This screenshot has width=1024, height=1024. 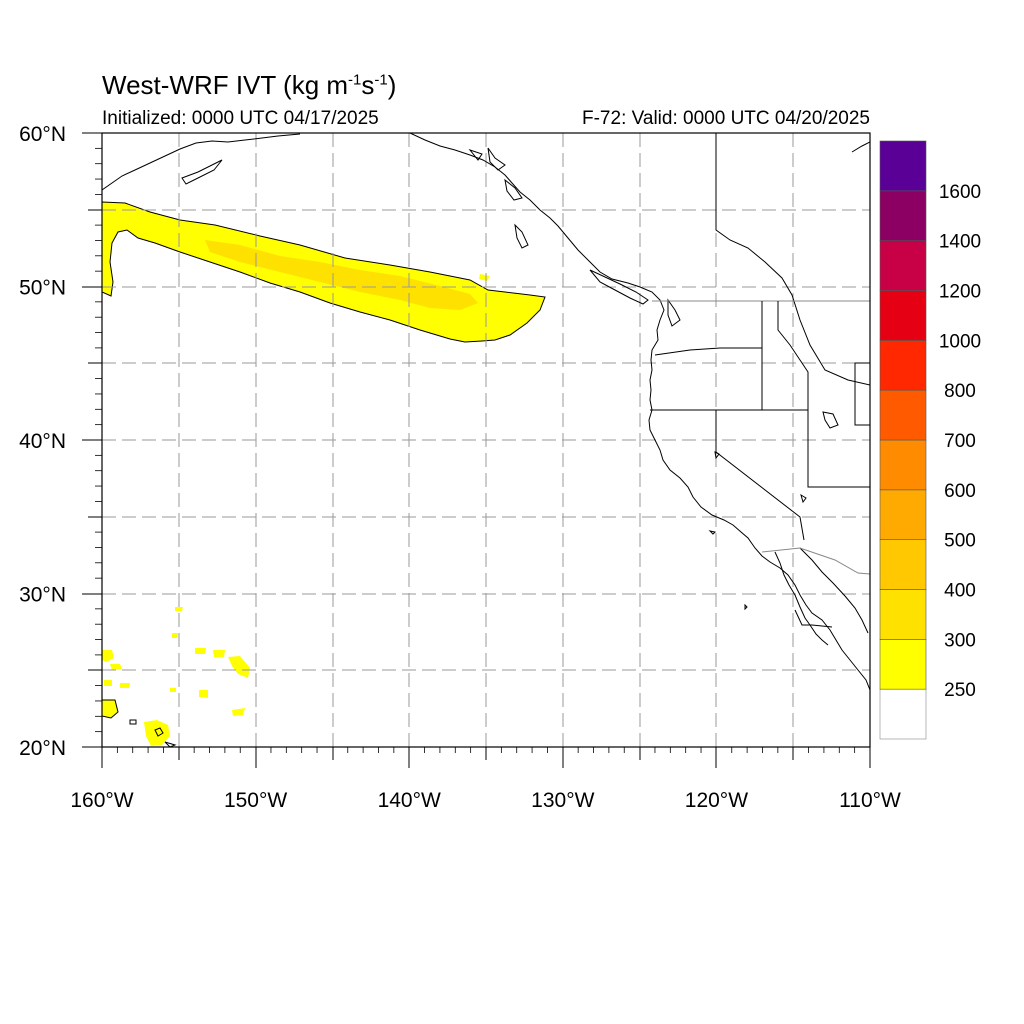 I want to click on latitude-label: 50°N, so click(x=42, y=288).